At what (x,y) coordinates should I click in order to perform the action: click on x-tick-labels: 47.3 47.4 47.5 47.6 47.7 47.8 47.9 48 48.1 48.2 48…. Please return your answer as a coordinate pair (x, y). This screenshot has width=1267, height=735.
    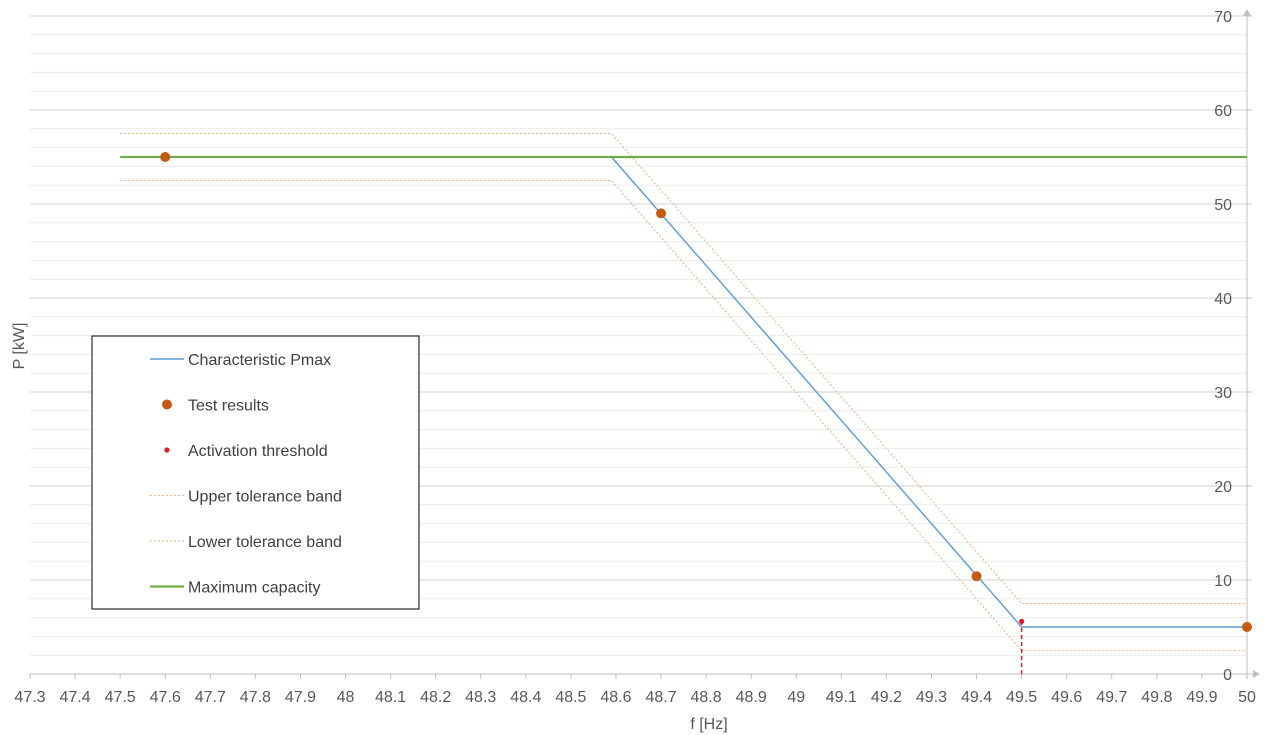
    Looking at the image, I should click on (635, 690).